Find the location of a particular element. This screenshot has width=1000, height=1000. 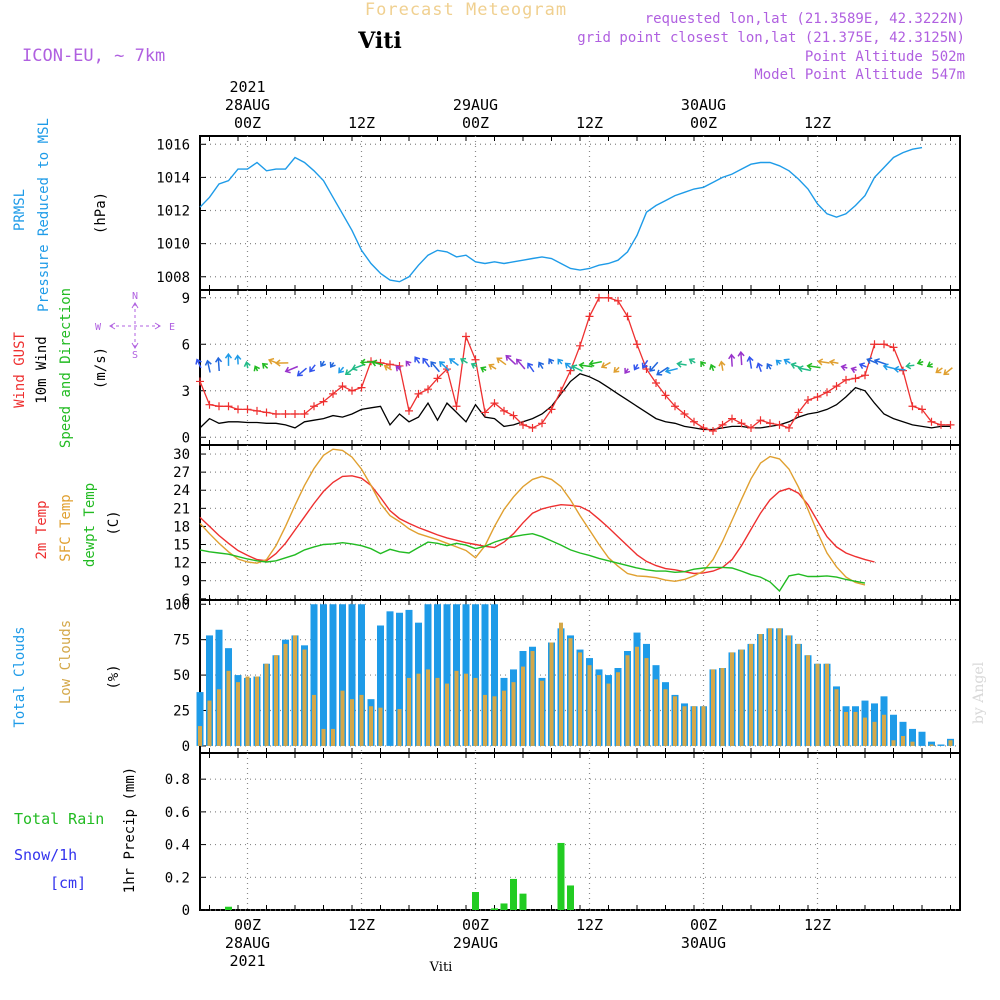

wind-gust-label: Wind GUST is located at coordinates (20, 370).